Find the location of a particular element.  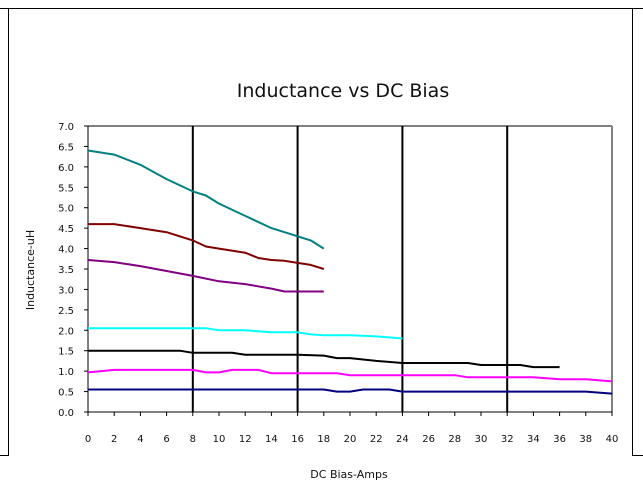

x-tick-label: 34 is located at coordinates (533, 439).